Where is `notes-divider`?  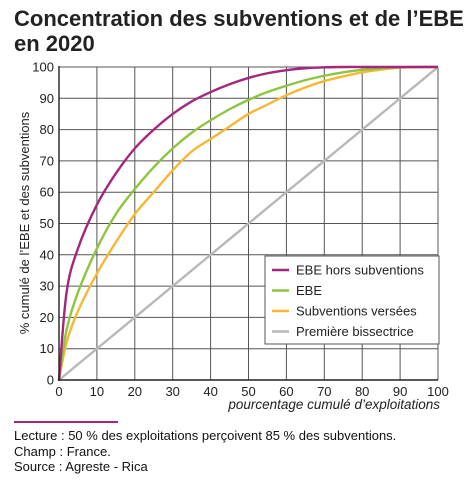 notes-divider is located at coordinates (66, 422).